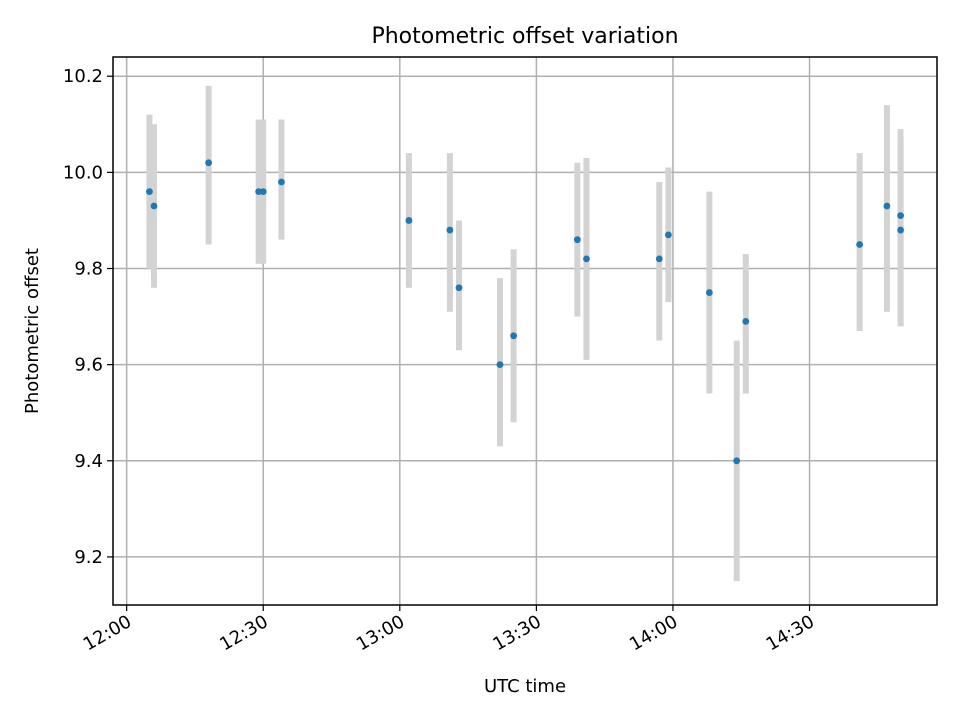  Describe the element at coordinates (524, 36) in the screenshot. I see `chart-title: Photometric offset variation` at that location.